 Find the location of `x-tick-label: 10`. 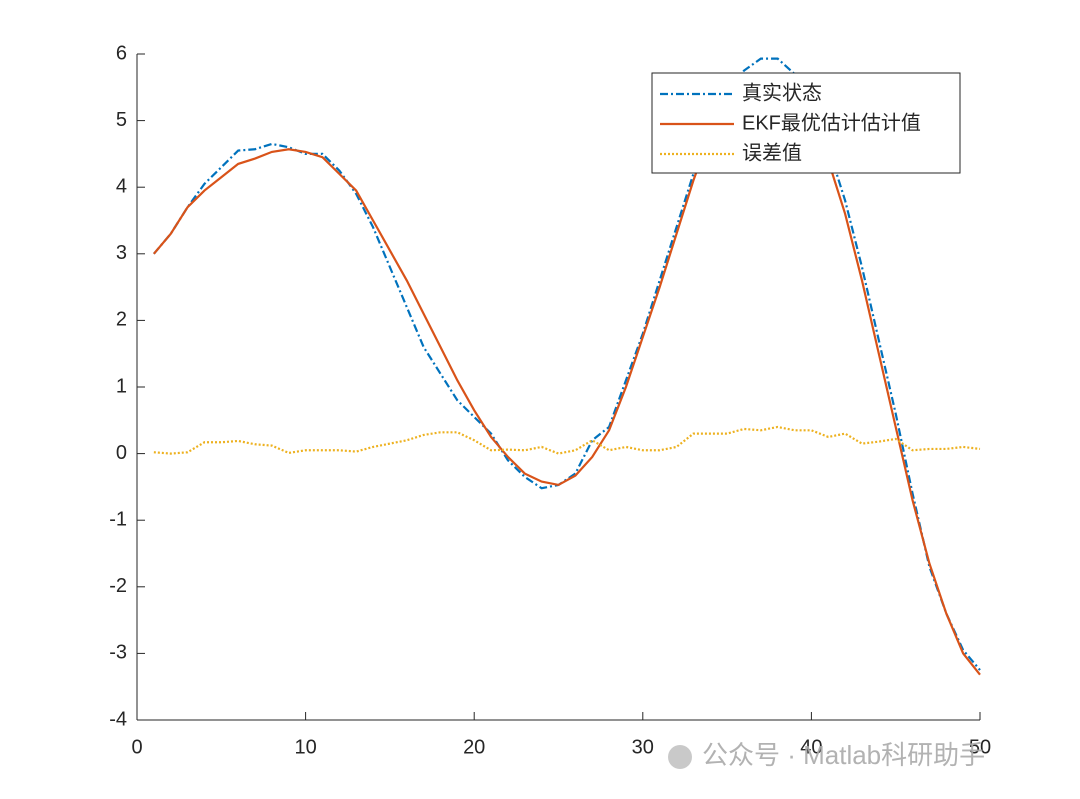

x-tick-label: 10 is located at coordinates (305, 747).